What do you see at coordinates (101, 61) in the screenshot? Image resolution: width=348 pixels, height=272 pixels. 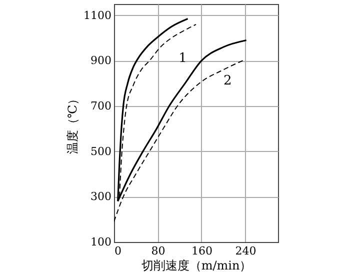 I see `y-tick-label: 900` at bounding box center [101, 61].